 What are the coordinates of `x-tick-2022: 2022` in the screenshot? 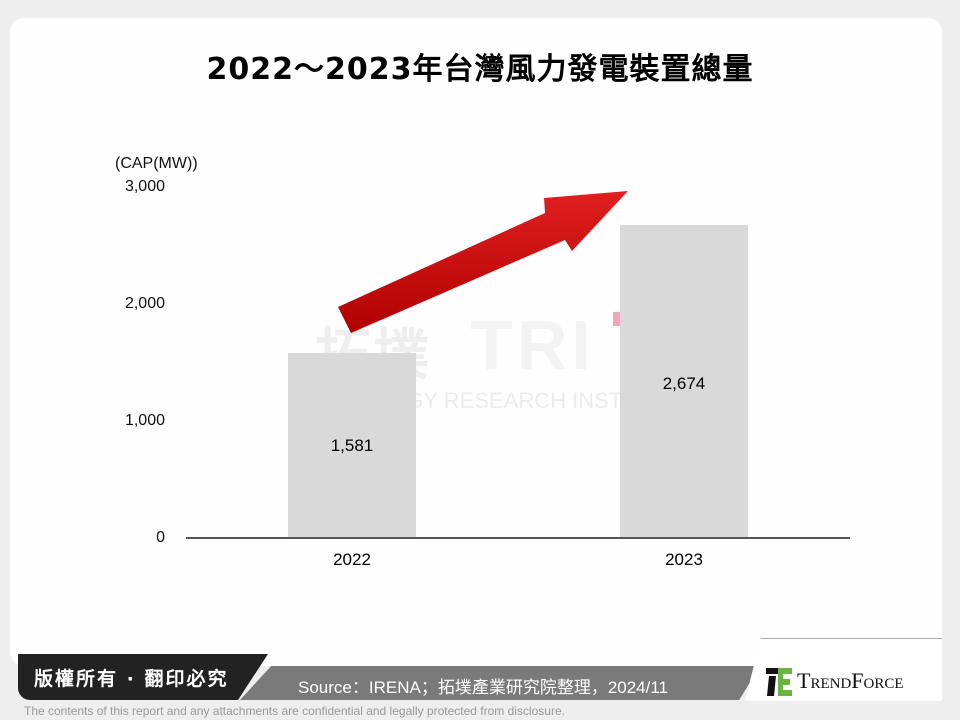 It's located at (352, 559).